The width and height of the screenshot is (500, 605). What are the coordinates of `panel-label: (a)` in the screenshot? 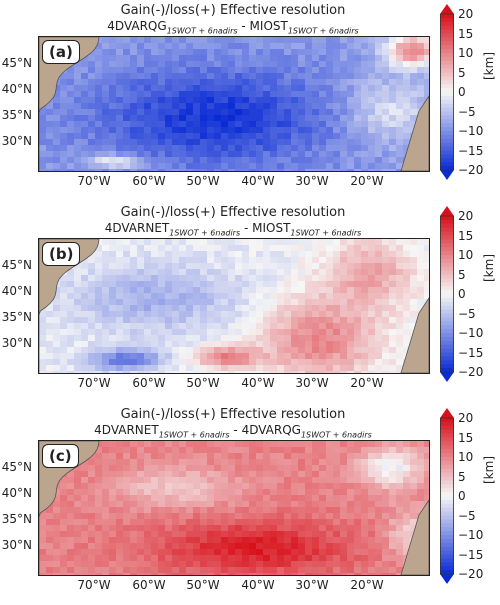 It's located at (61, 52).